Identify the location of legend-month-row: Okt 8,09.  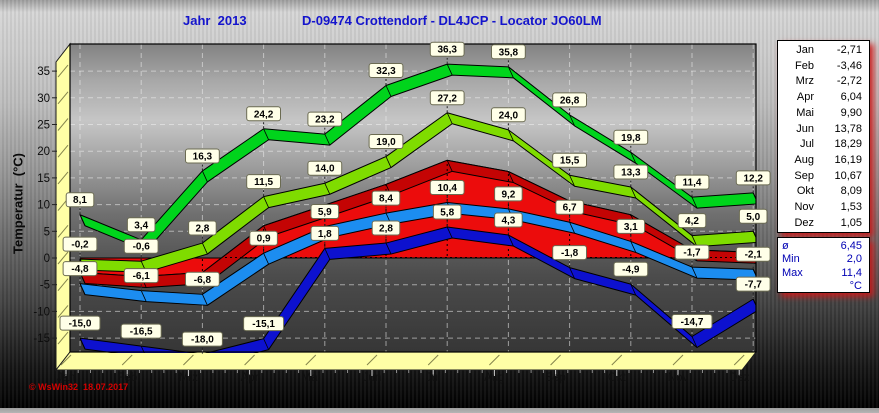
(822, 192).